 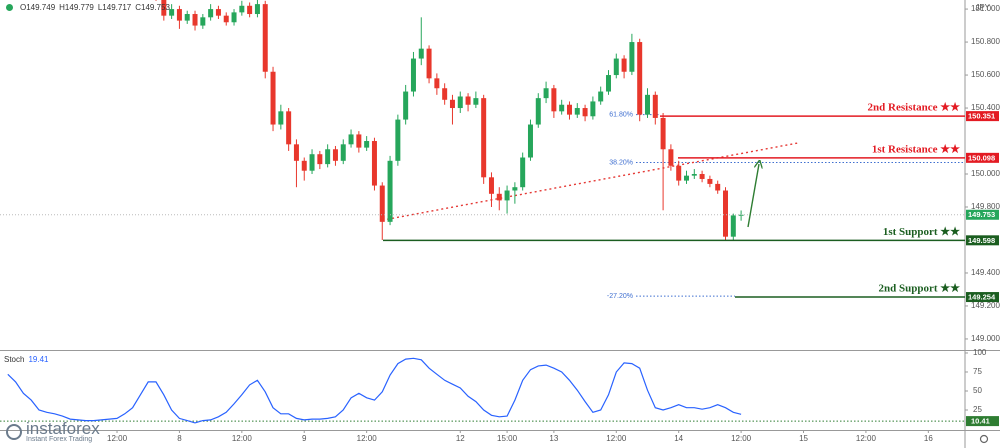 What do you see at coordinates (621, 162) in the screenshot?
I see `fib-label: 38.20%` at bounding box center [621, 162].